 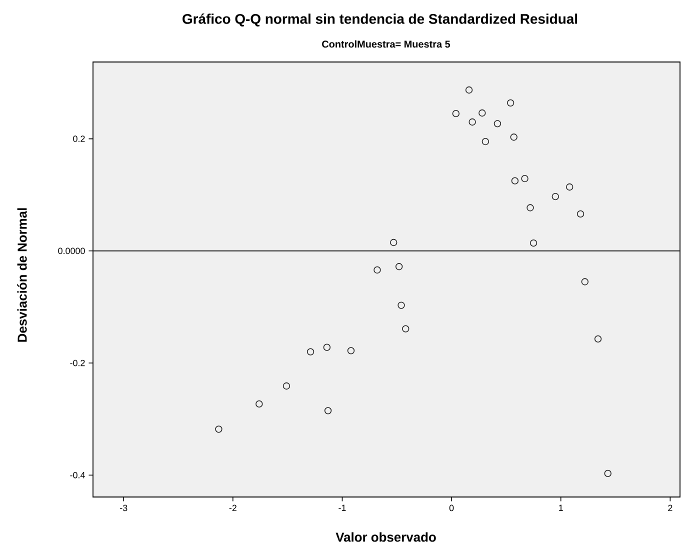 What do you see at coordinates (22, 275) in the screenshot?
I see `y-axis-title: Desviación de Normal` at bounding box center [22, 275].